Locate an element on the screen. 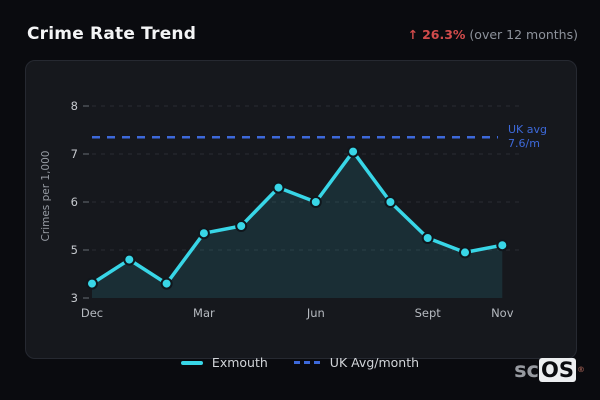  legend-label: Exmouth is located at coordinates (239, 362).